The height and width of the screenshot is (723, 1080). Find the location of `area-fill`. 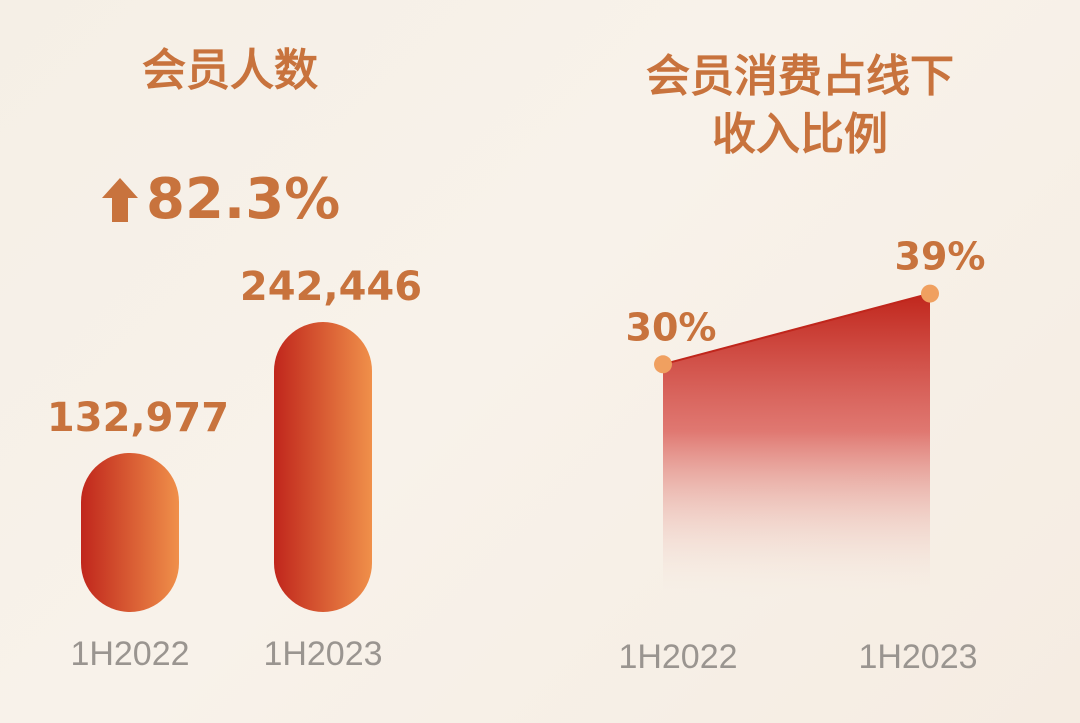

area-fill is located at coordinates (796, 446).